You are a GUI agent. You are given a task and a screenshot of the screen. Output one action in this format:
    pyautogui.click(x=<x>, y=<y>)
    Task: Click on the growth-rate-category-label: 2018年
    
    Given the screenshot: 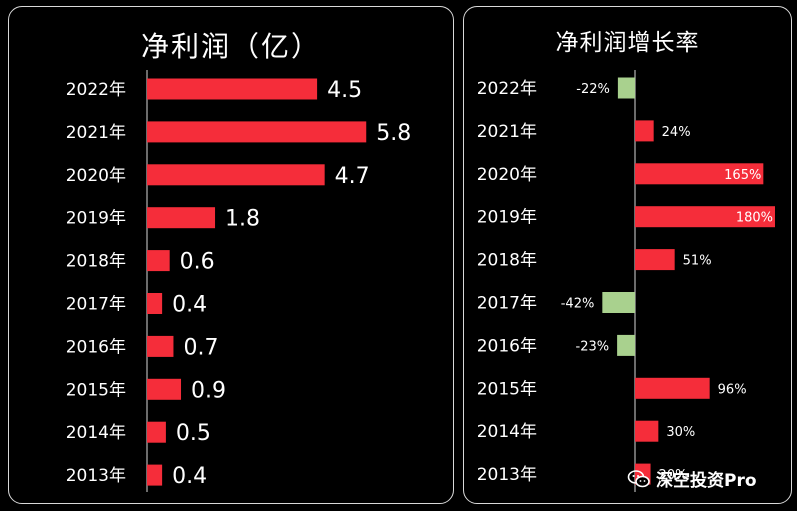 What is the action you would take?
    pyautogui.click(x=507, y=261)
    